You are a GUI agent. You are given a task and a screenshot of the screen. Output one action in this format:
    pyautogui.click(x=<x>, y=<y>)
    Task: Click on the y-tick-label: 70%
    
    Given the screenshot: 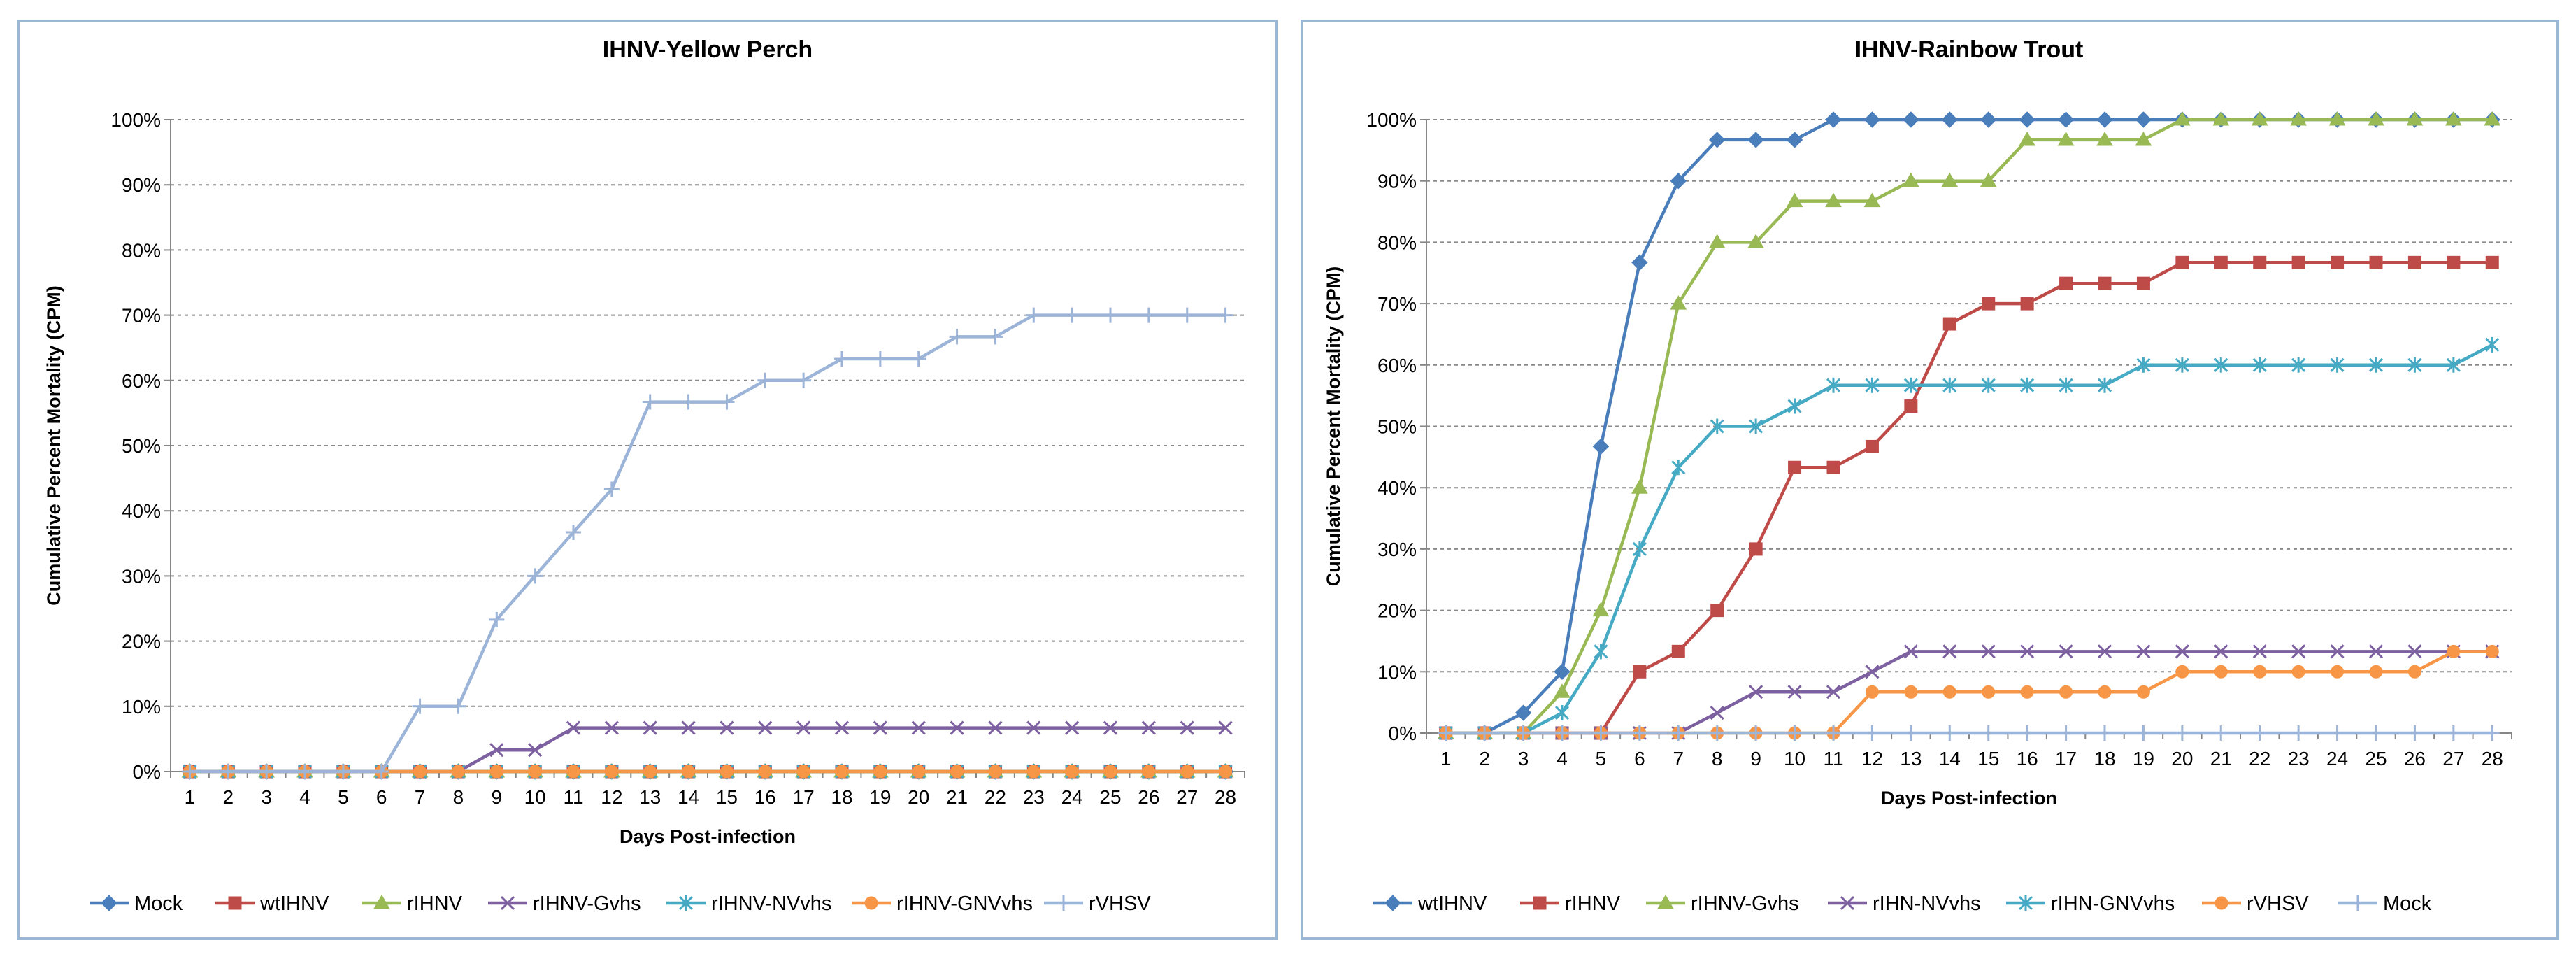 What is the action you would take?
    pyautogui.click(x=141, y=316)
    